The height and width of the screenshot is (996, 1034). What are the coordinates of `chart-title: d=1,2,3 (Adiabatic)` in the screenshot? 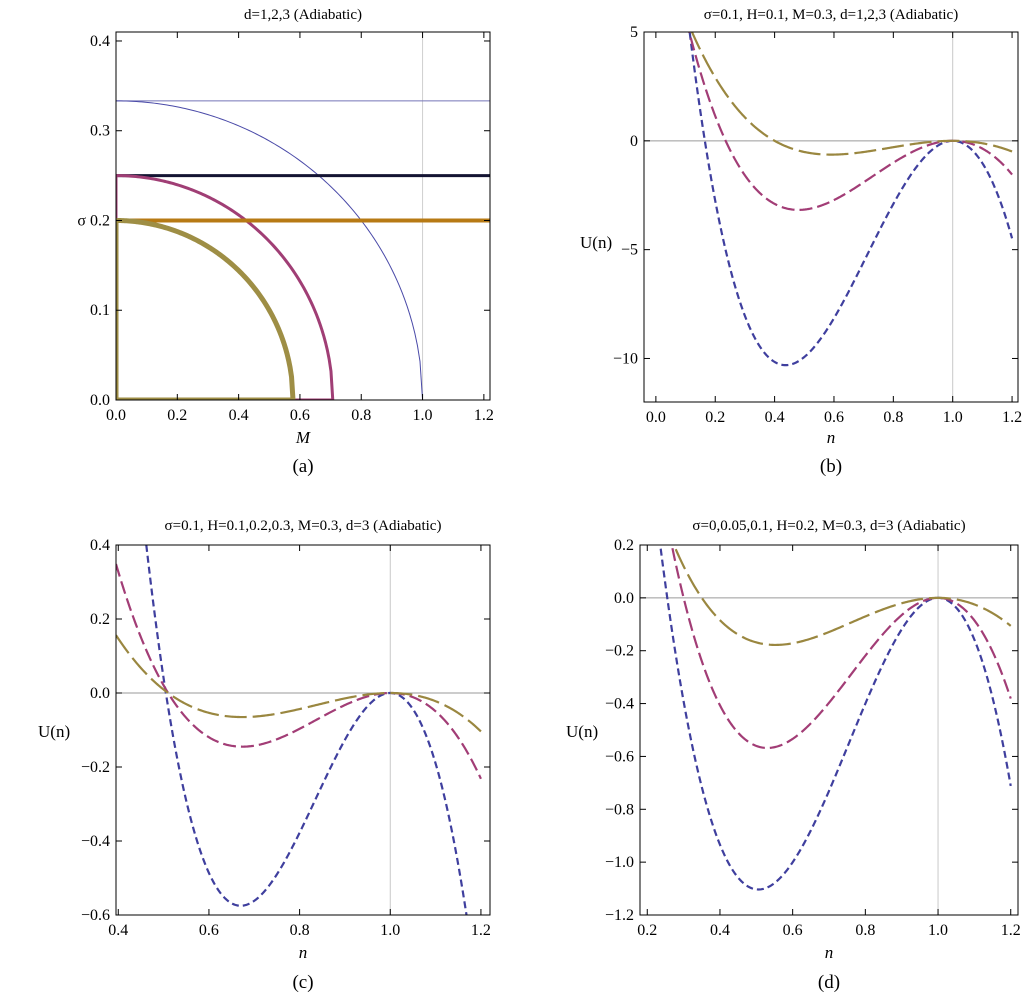 It's located at (303, 15).